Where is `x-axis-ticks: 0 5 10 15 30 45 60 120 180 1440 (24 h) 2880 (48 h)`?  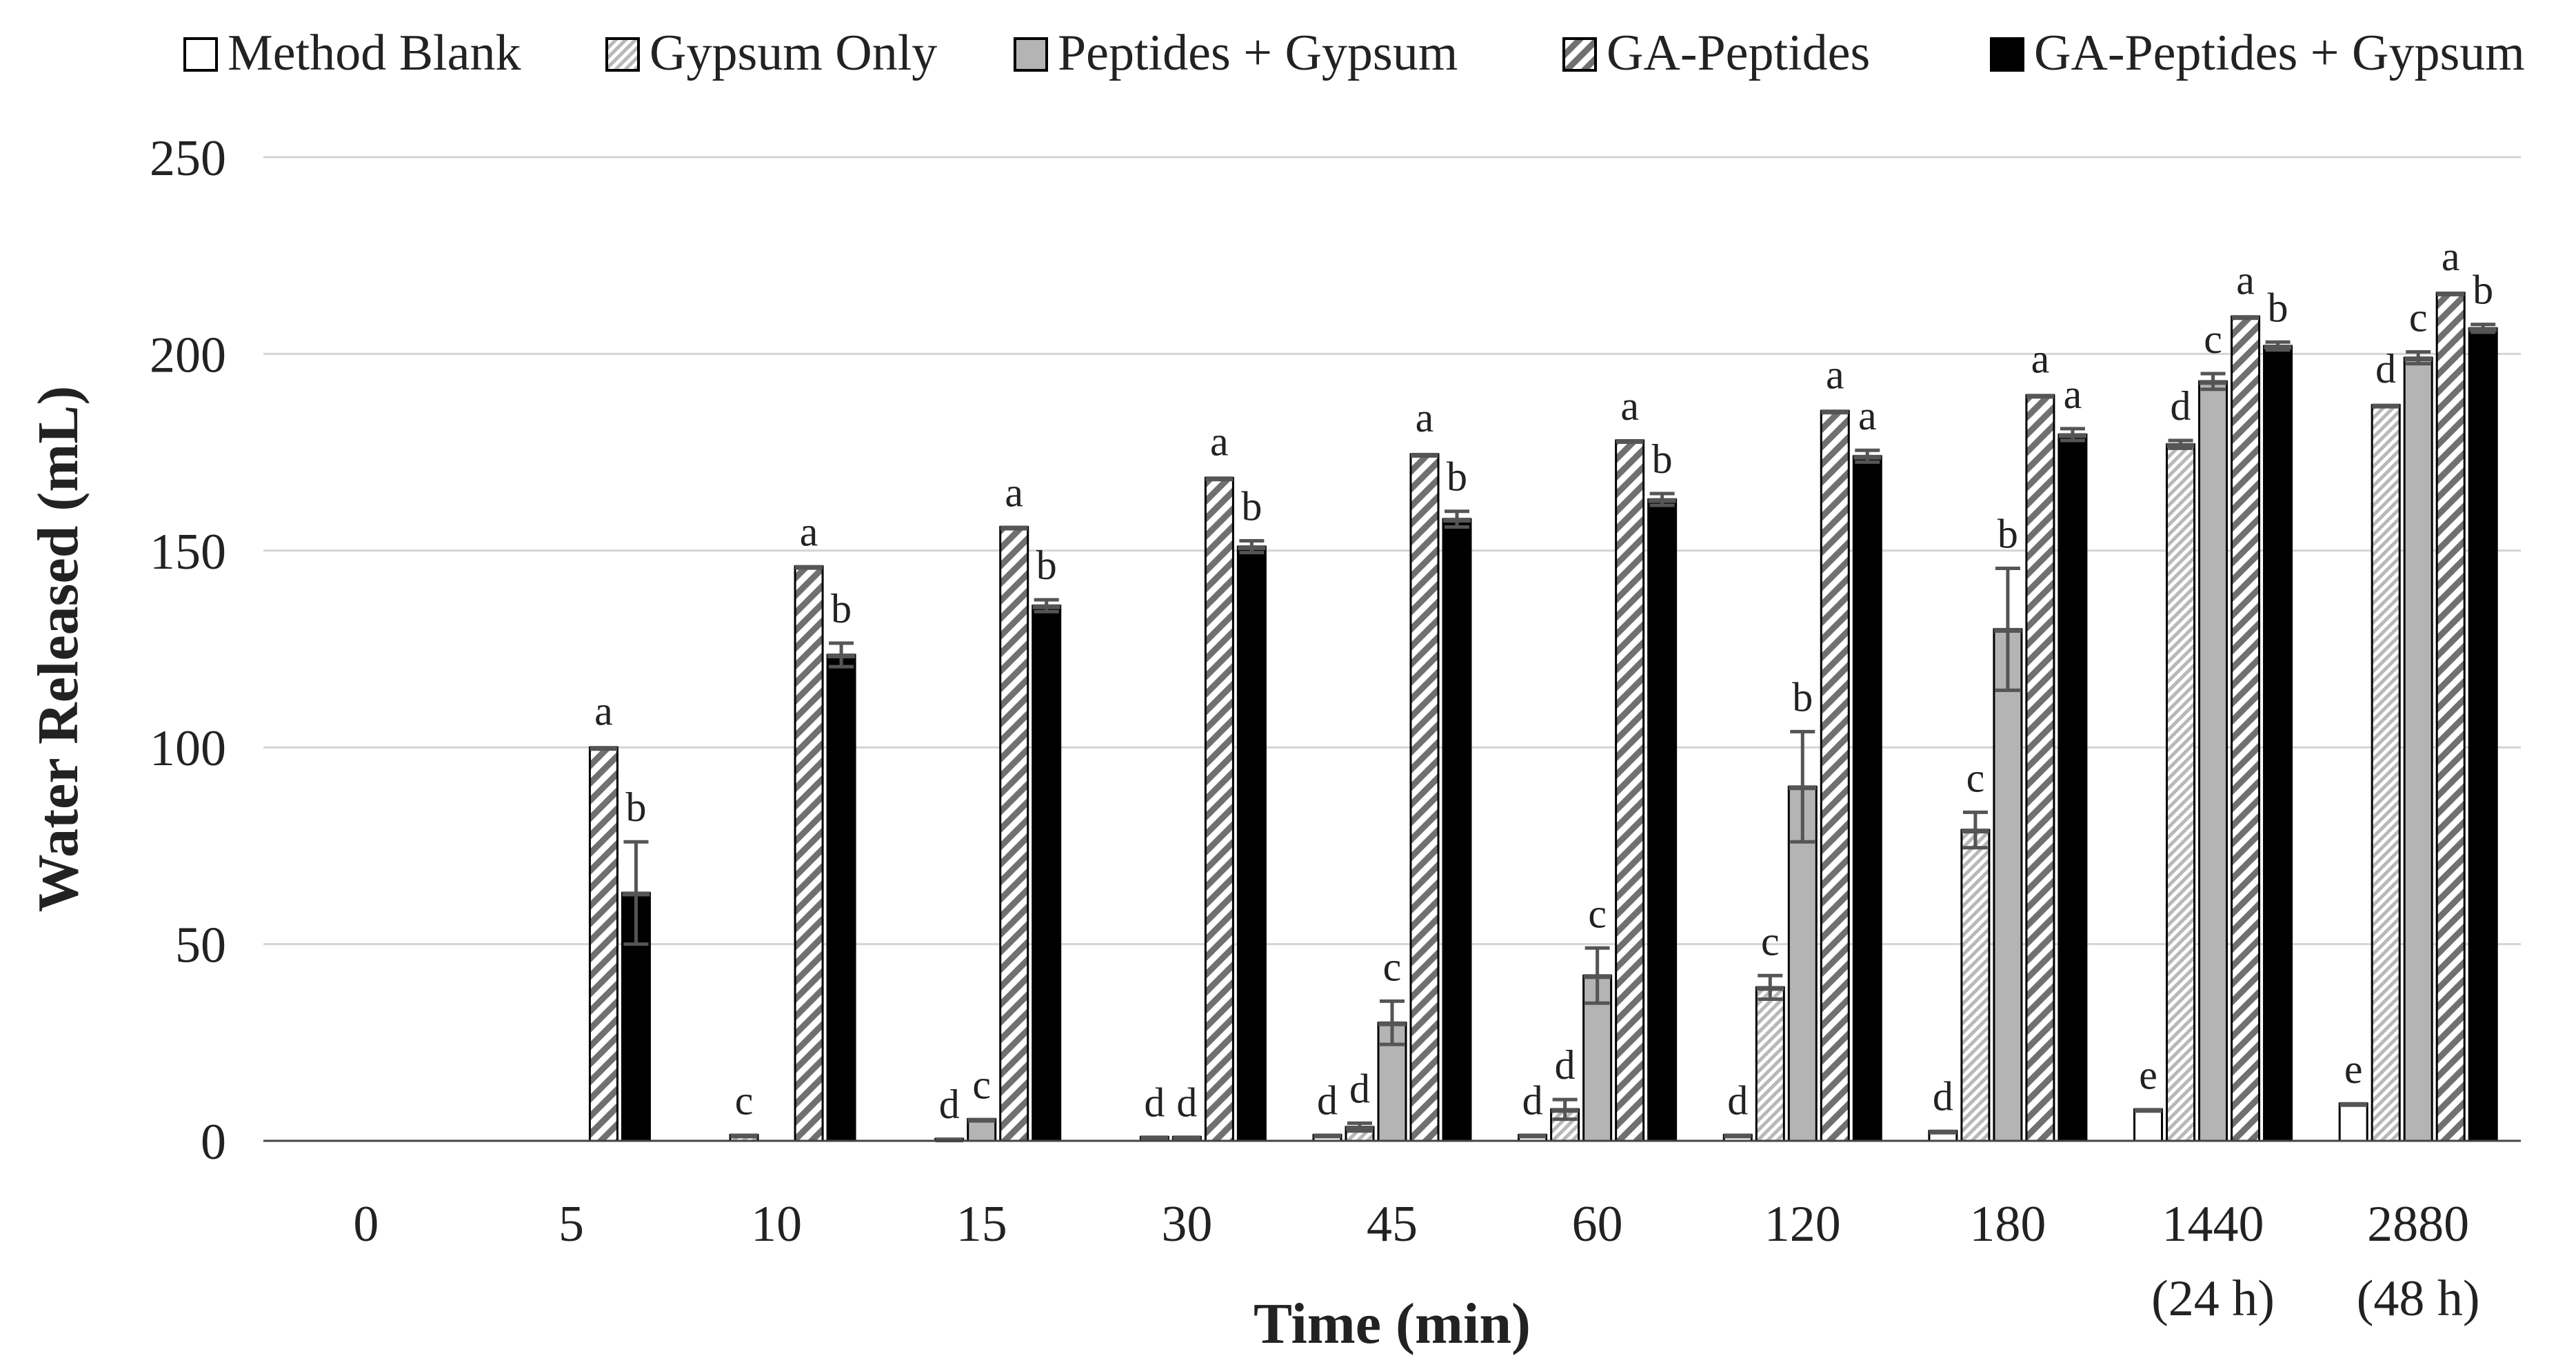
x-axis-ticks: 0 5 10 15 30 45 60 120 180 1440 (24 h) 2880 (48 h) is located at coordinates (1416, 1262).